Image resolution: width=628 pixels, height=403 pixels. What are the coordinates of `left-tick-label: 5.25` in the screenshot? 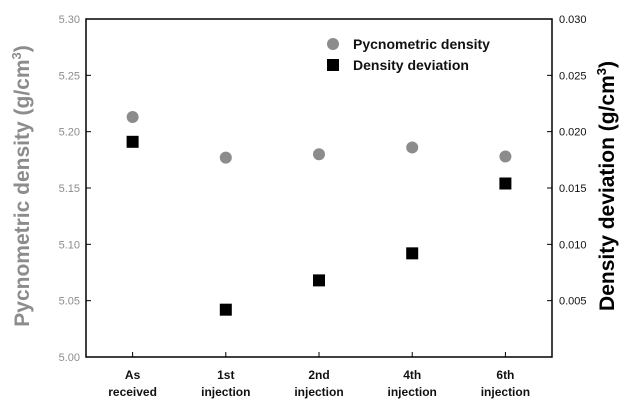 It's located at (69, 76).